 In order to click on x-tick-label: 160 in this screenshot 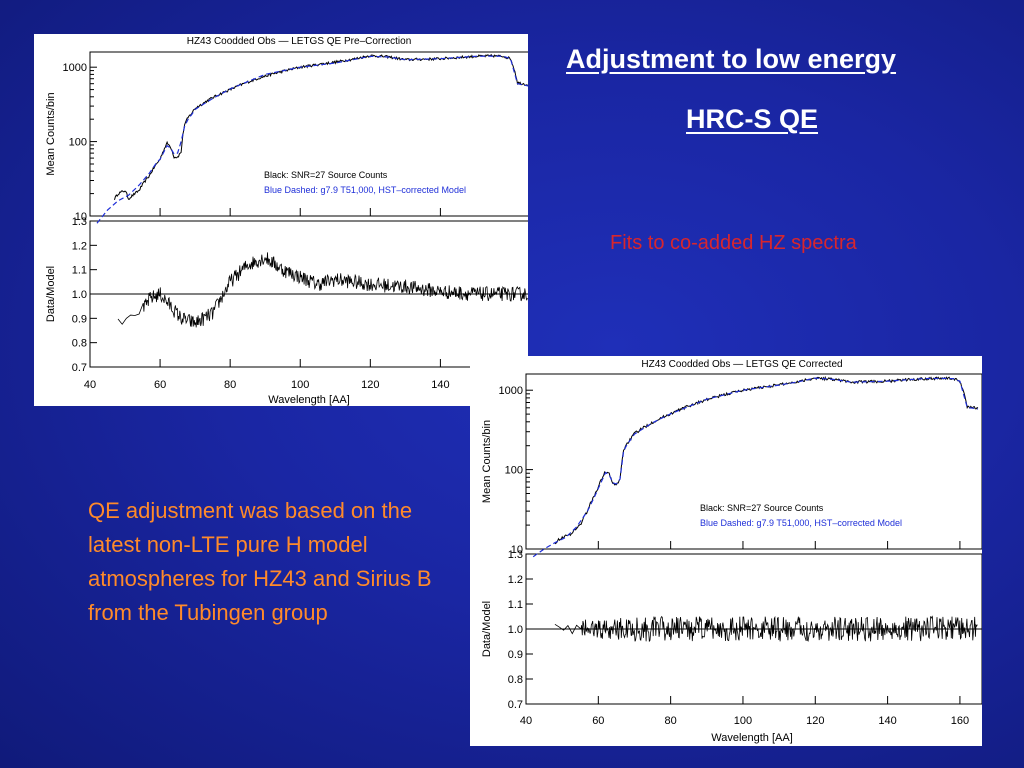, I will do `click(960, 721)`.